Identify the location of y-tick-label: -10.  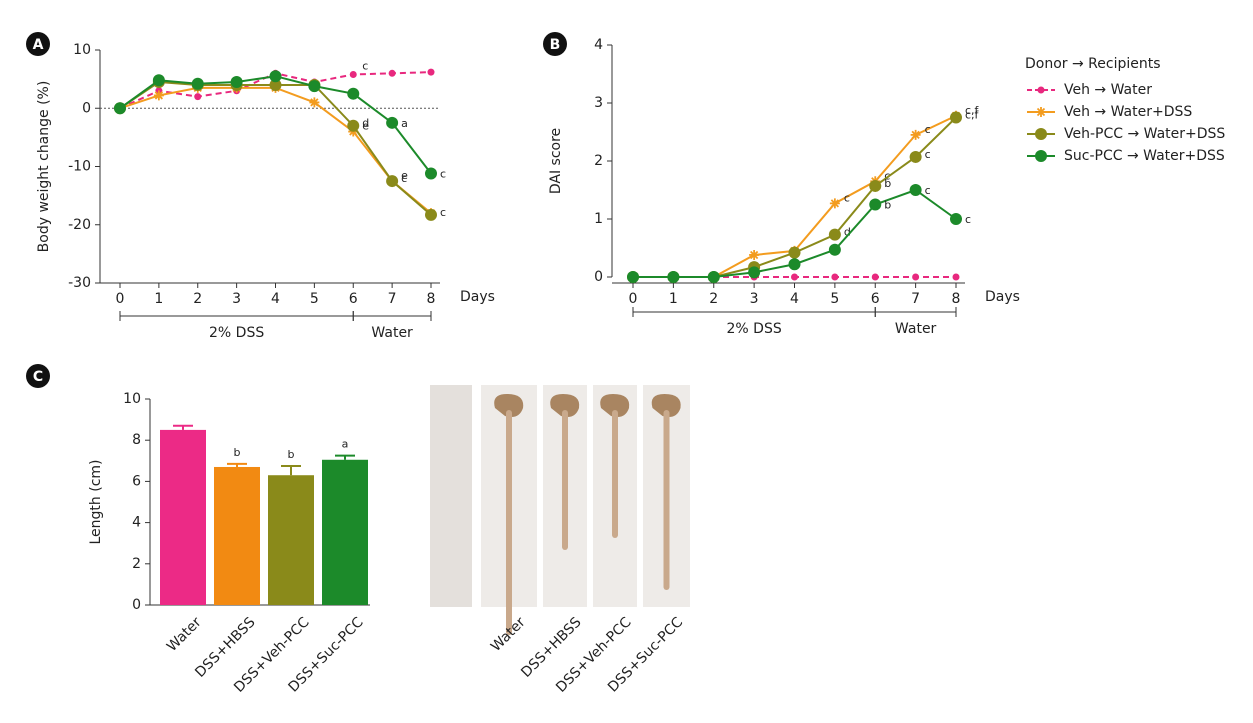
(79, 167).